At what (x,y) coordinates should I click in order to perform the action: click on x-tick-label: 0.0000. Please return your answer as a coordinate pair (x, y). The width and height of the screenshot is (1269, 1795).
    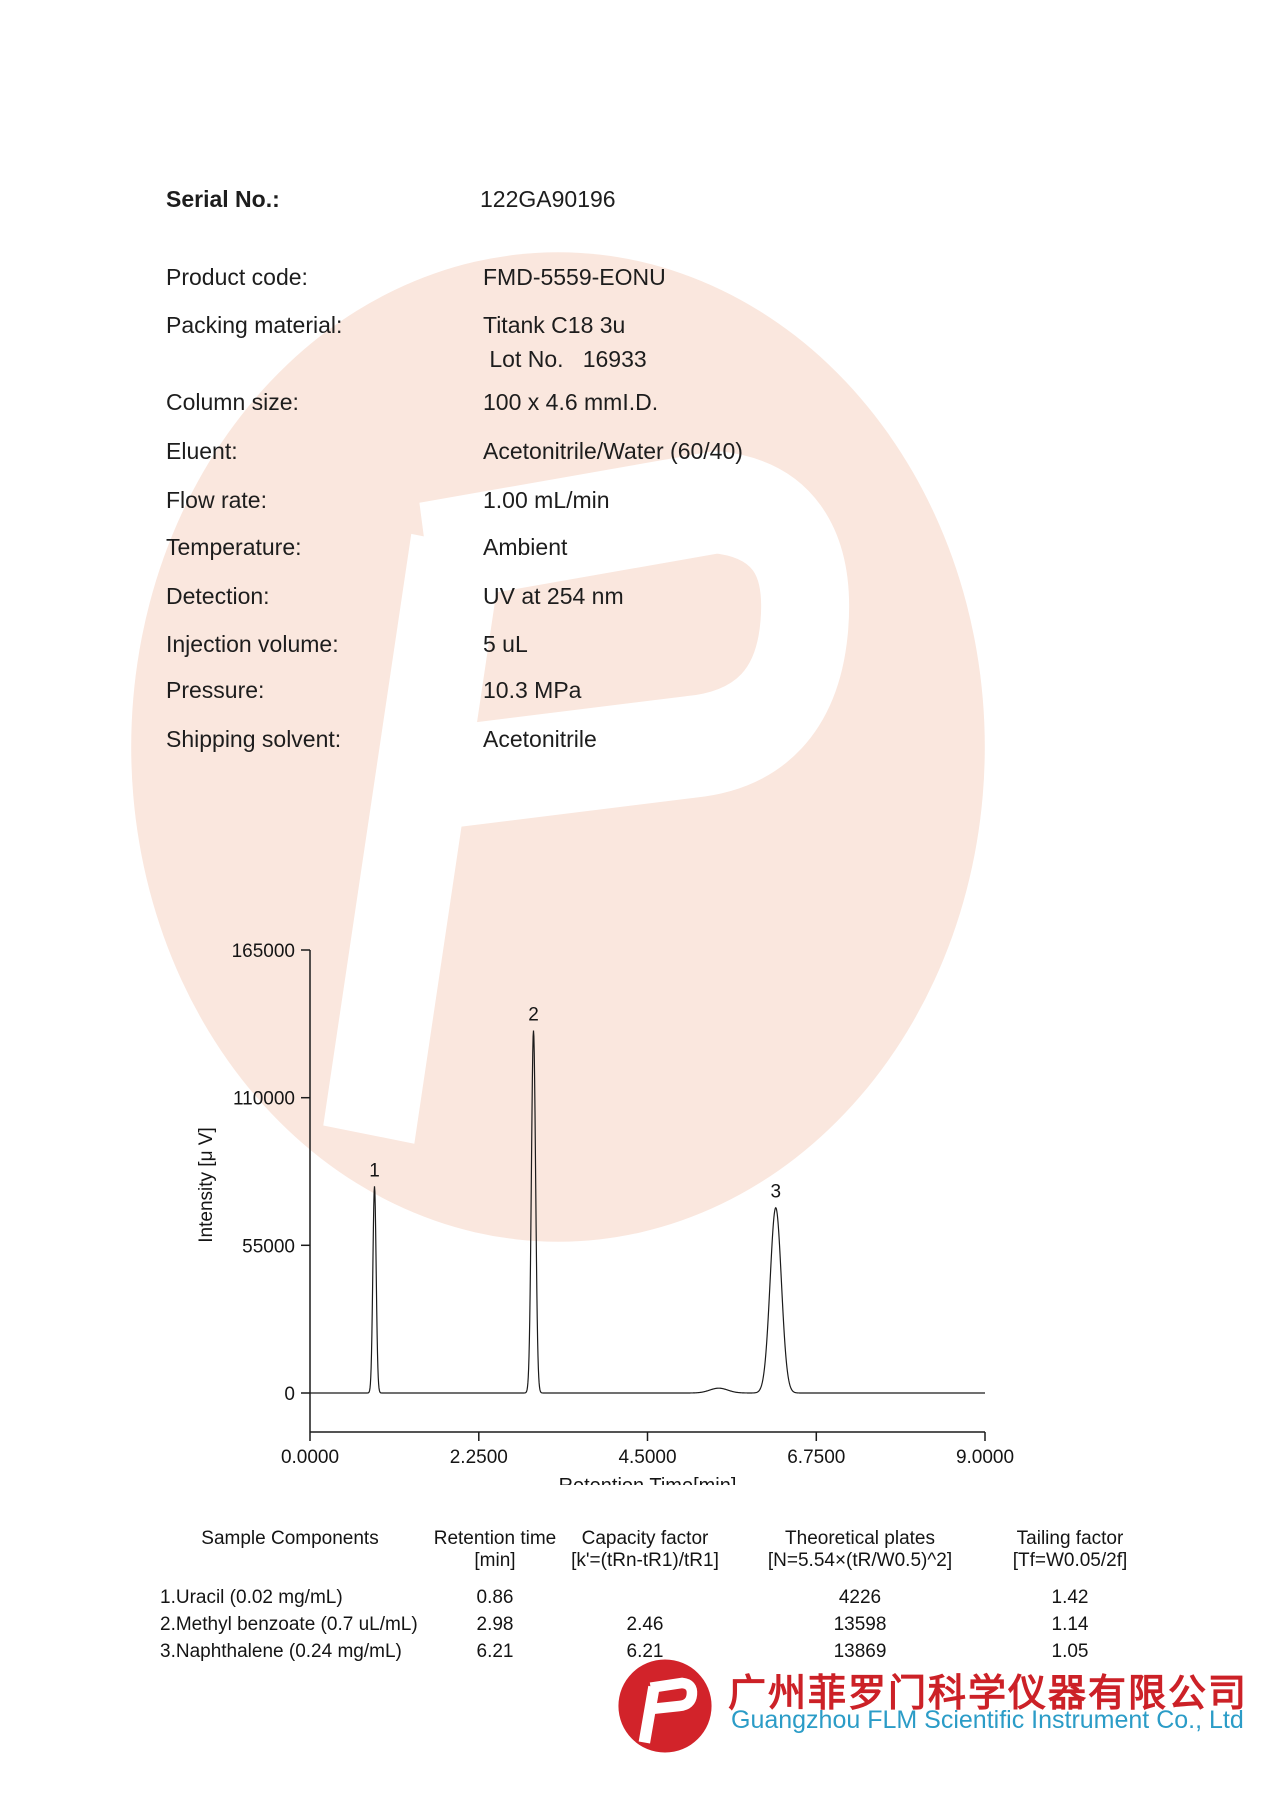
    Looking at the image, I should click on (310, 1457).